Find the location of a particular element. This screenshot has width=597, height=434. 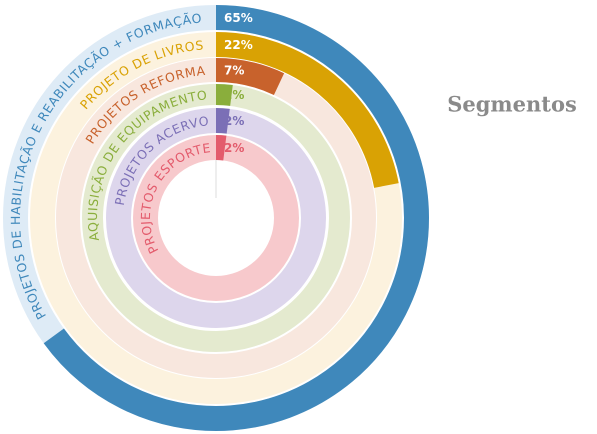

value-label: 65% is located at coordinates (238, 18).